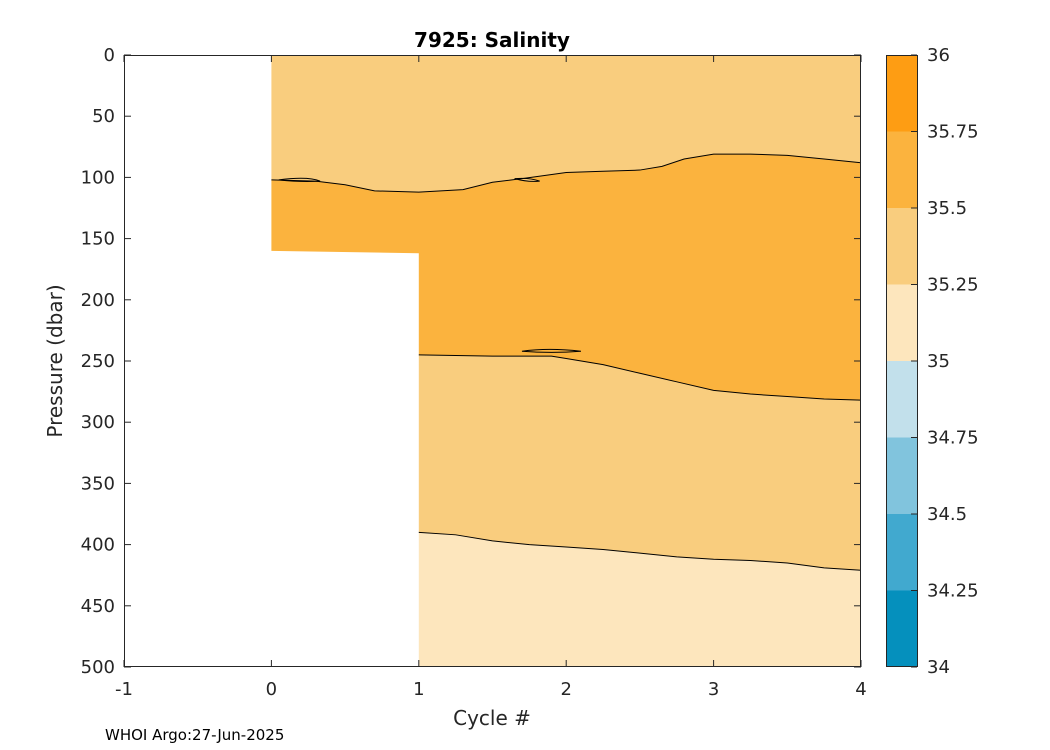 This screenshot has height=750, width=1050. I want to click on y-tick-label: 0, so click(109, 55).